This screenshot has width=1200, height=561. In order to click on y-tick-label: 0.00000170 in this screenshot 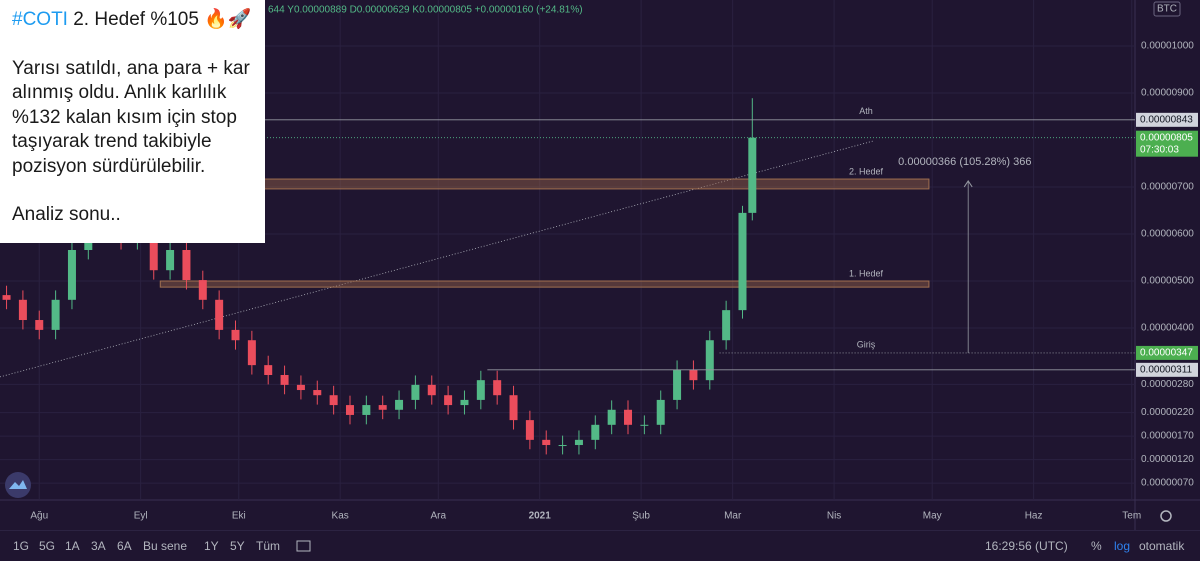, I will do `click(1167, 436)`.